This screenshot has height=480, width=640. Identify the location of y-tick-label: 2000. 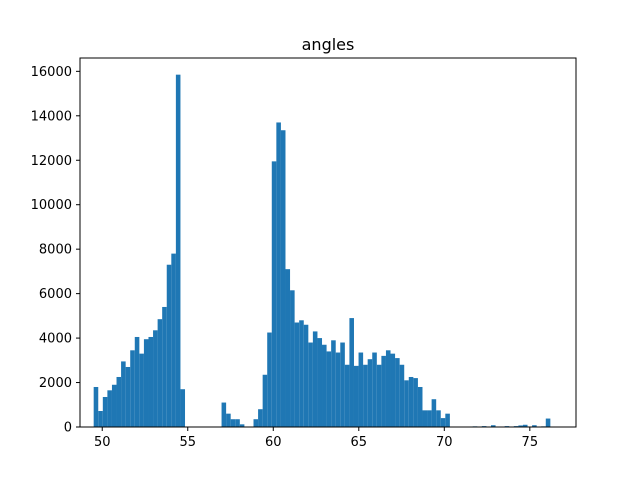
(55, 383).